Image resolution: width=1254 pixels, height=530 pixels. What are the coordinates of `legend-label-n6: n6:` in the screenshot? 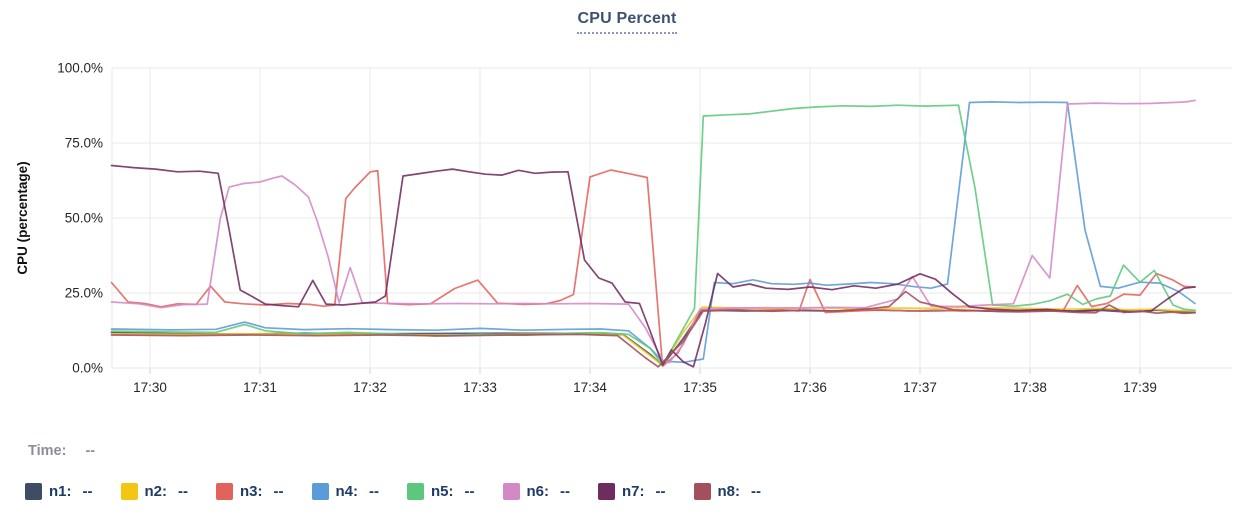 It's located at (538, 491).